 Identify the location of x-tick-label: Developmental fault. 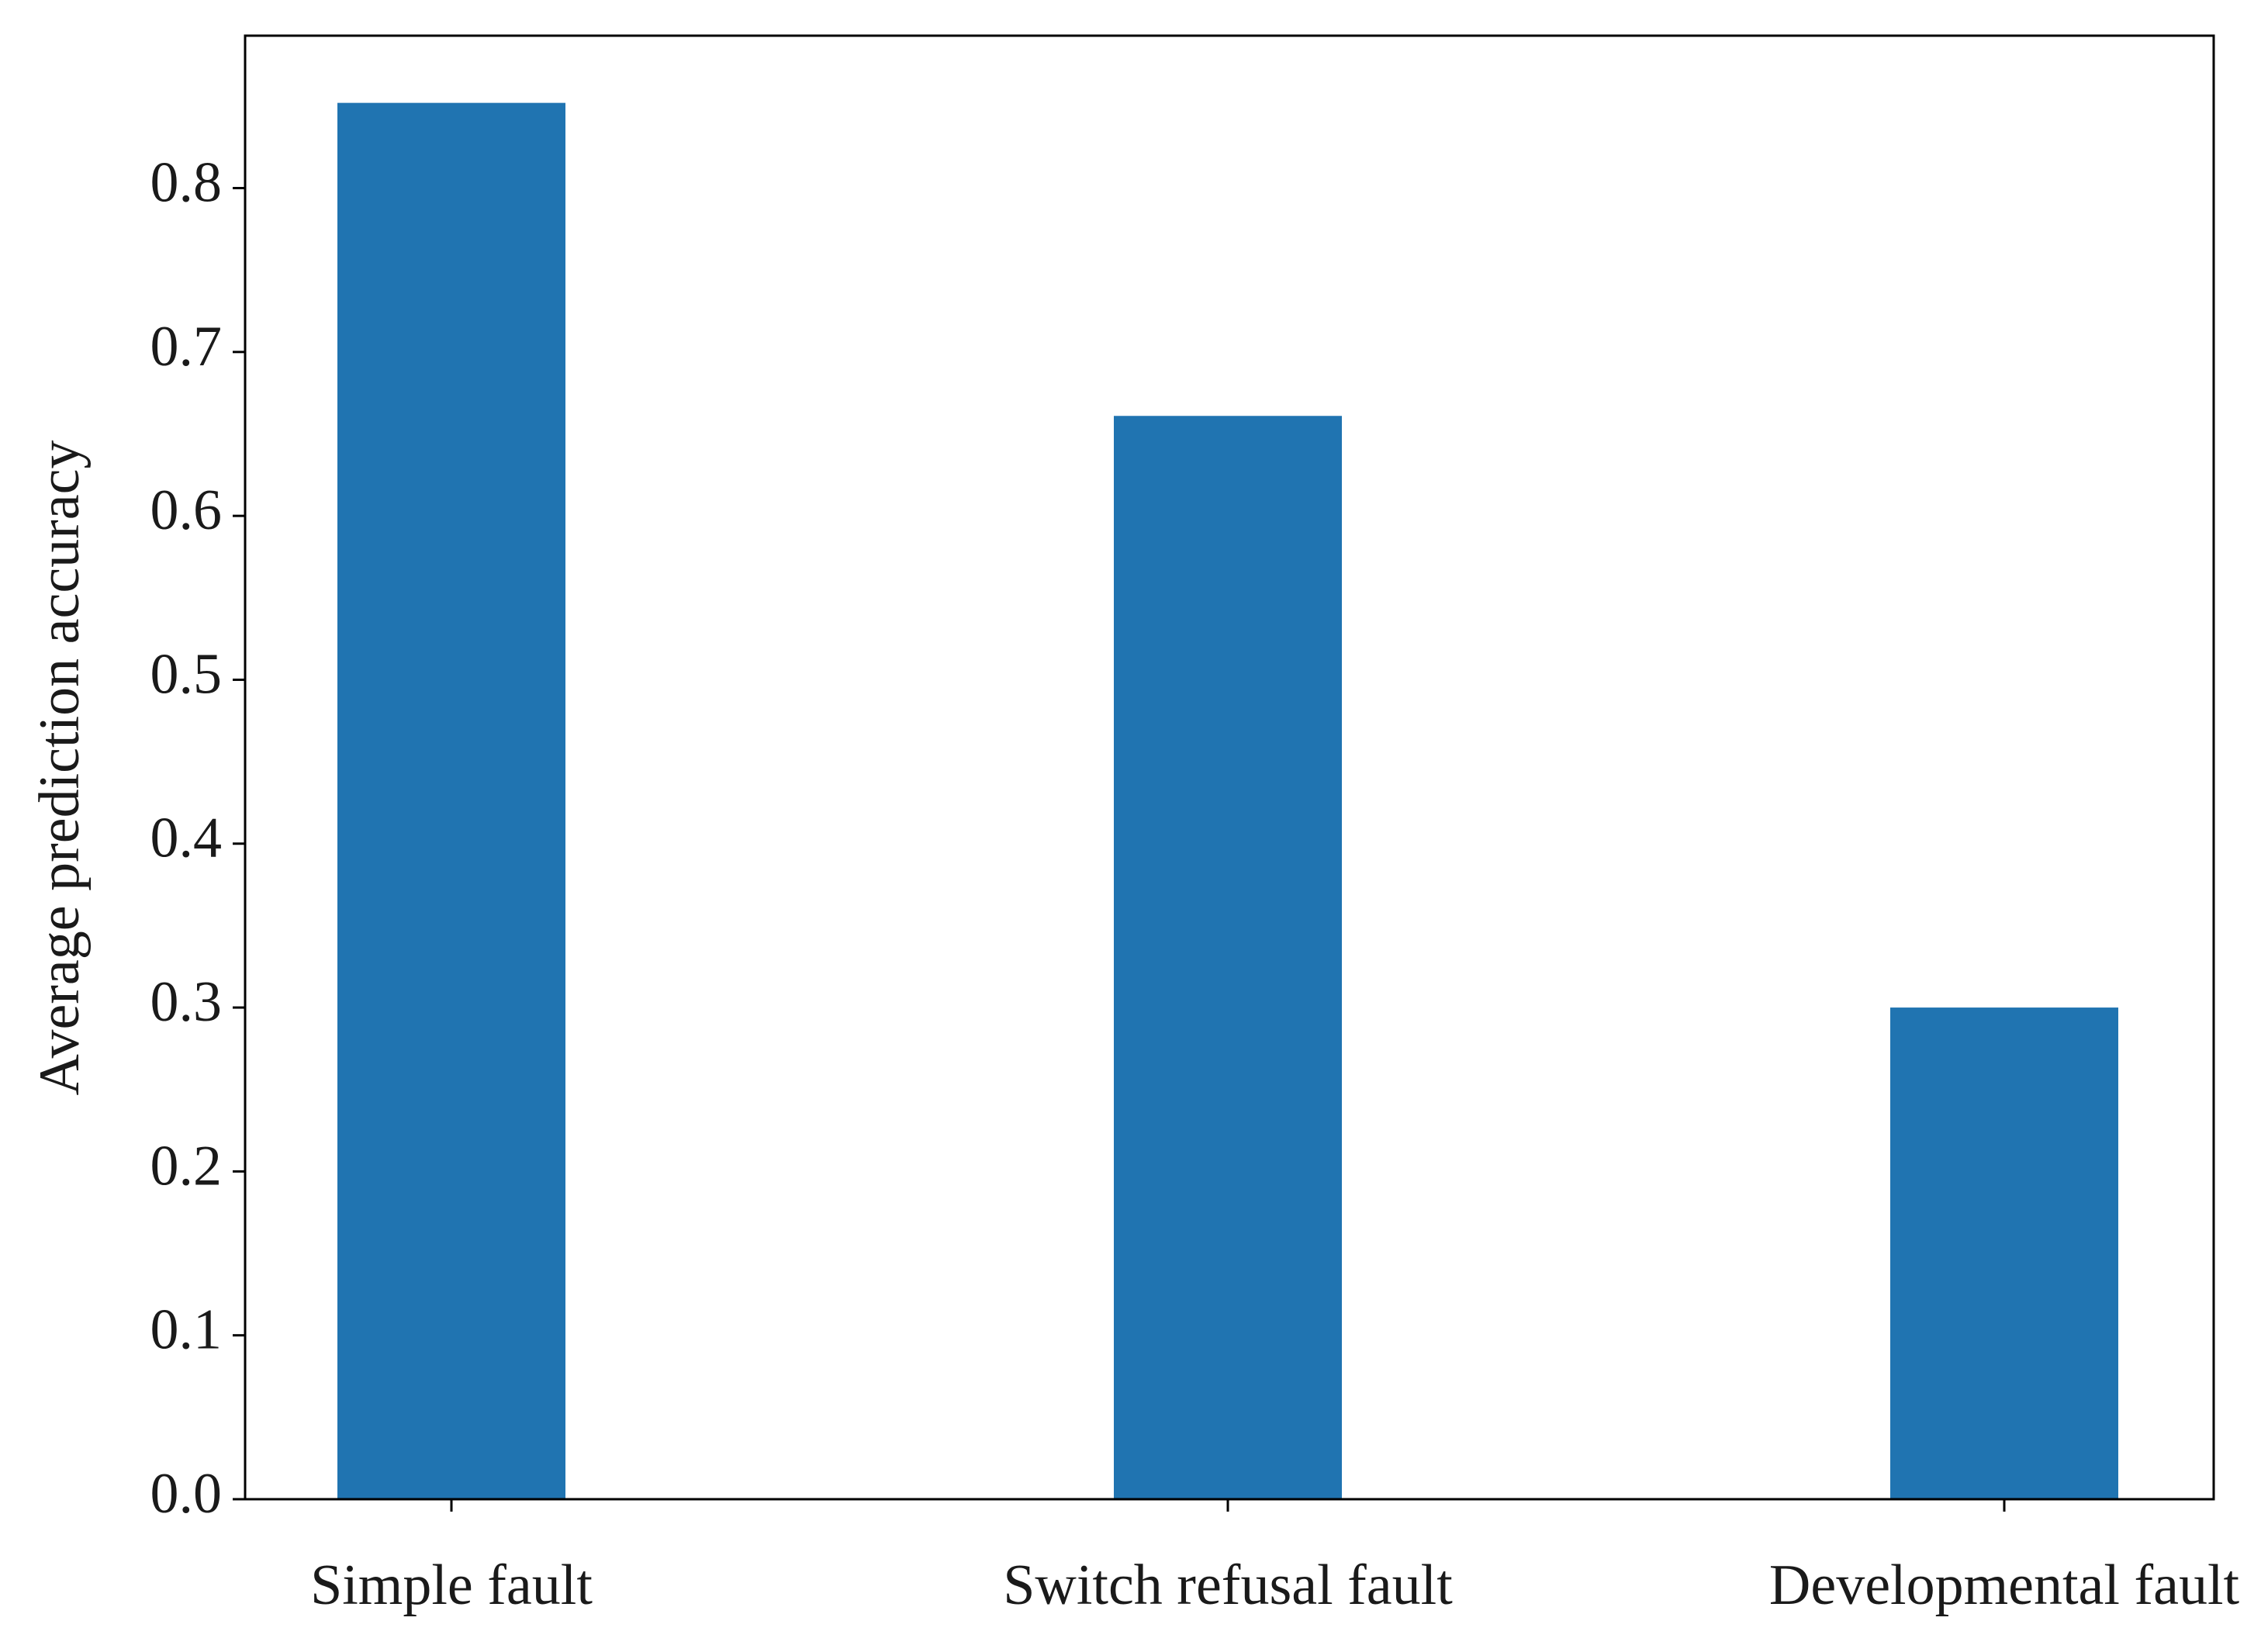
(2005, 1585).